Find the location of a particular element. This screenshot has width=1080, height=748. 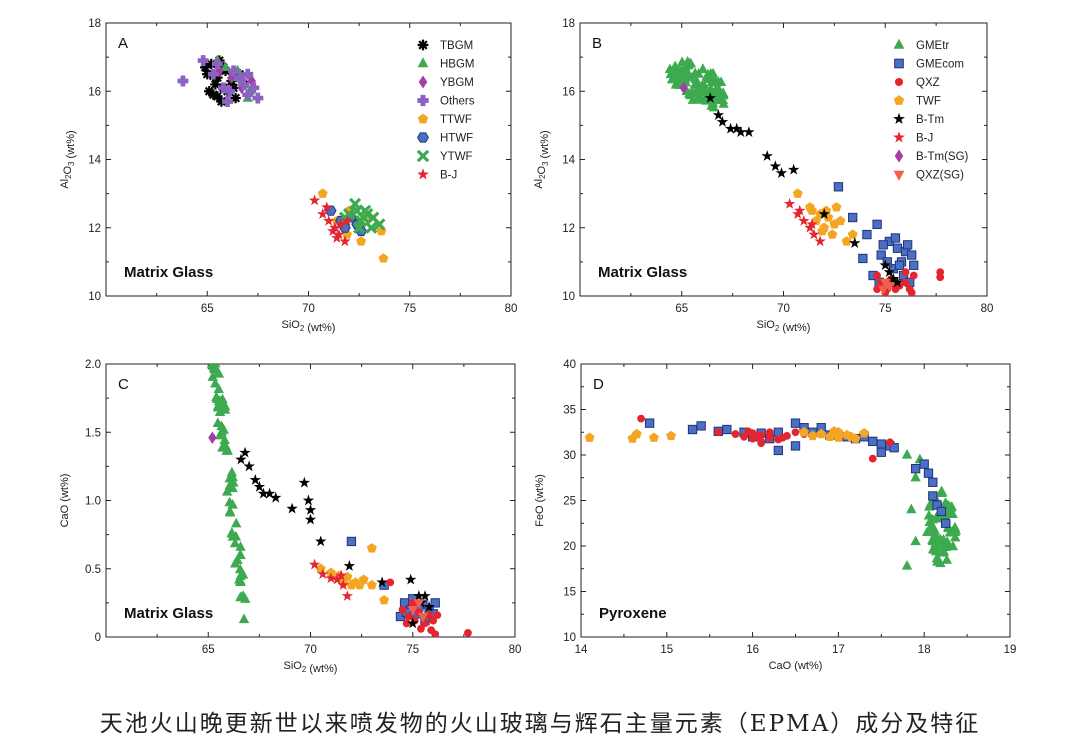

series-twf is located at coordinates (727, 434).